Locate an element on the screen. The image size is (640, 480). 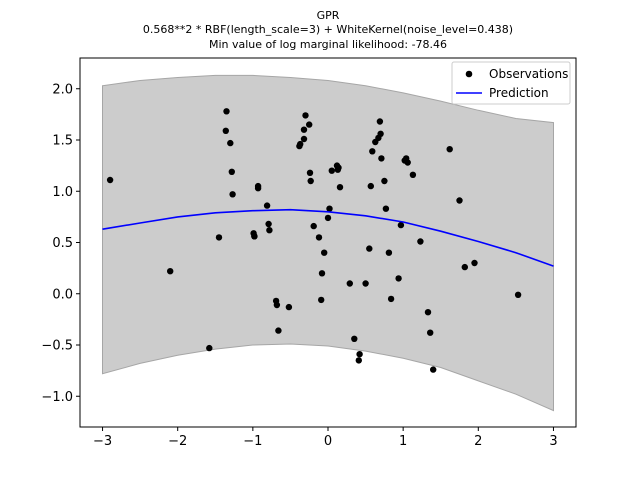
x-tick-label: 1 is located at coordinates (403, 441).